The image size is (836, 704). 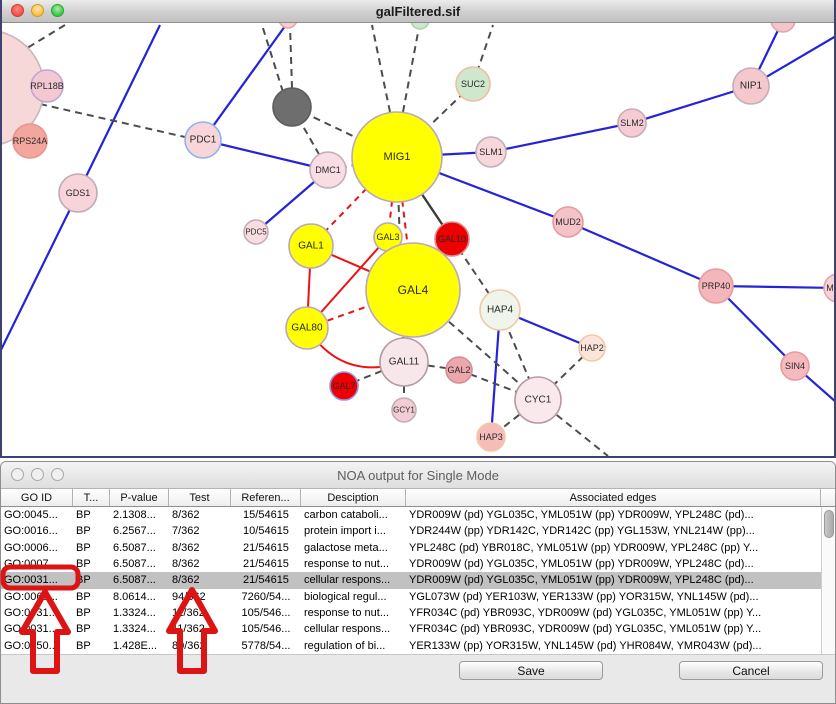 I want to click on network-node-GAL80, so click(x=307, y=328).